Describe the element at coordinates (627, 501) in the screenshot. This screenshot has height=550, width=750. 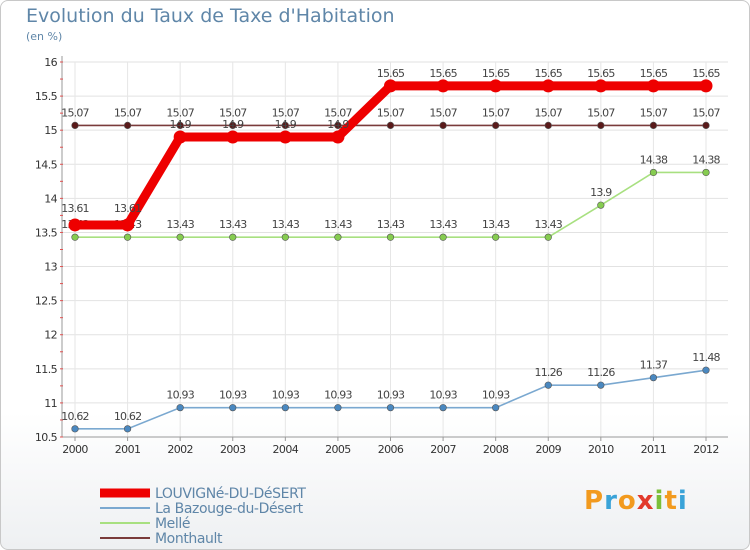
I see `logo-letter: o` at that location.